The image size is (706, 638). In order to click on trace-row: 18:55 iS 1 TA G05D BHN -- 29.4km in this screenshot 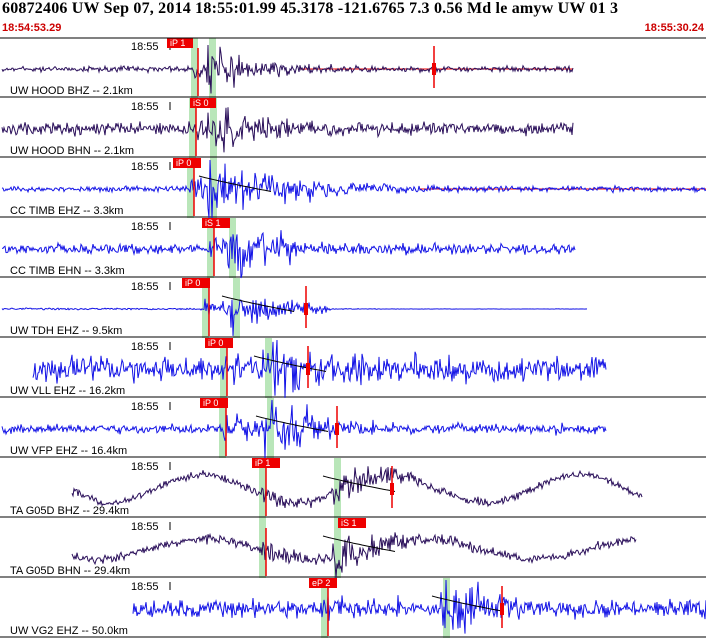, I will do `click(353, 548)`.